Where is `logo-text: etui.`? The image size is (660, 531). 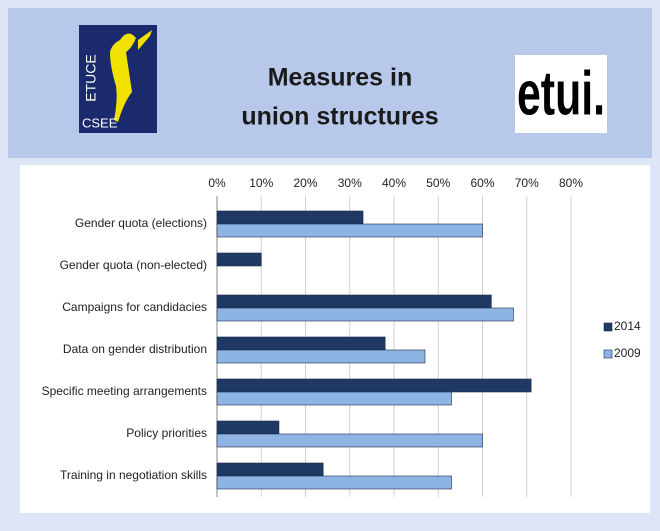
logo-text: etui. is located at coordinates (561, 93).